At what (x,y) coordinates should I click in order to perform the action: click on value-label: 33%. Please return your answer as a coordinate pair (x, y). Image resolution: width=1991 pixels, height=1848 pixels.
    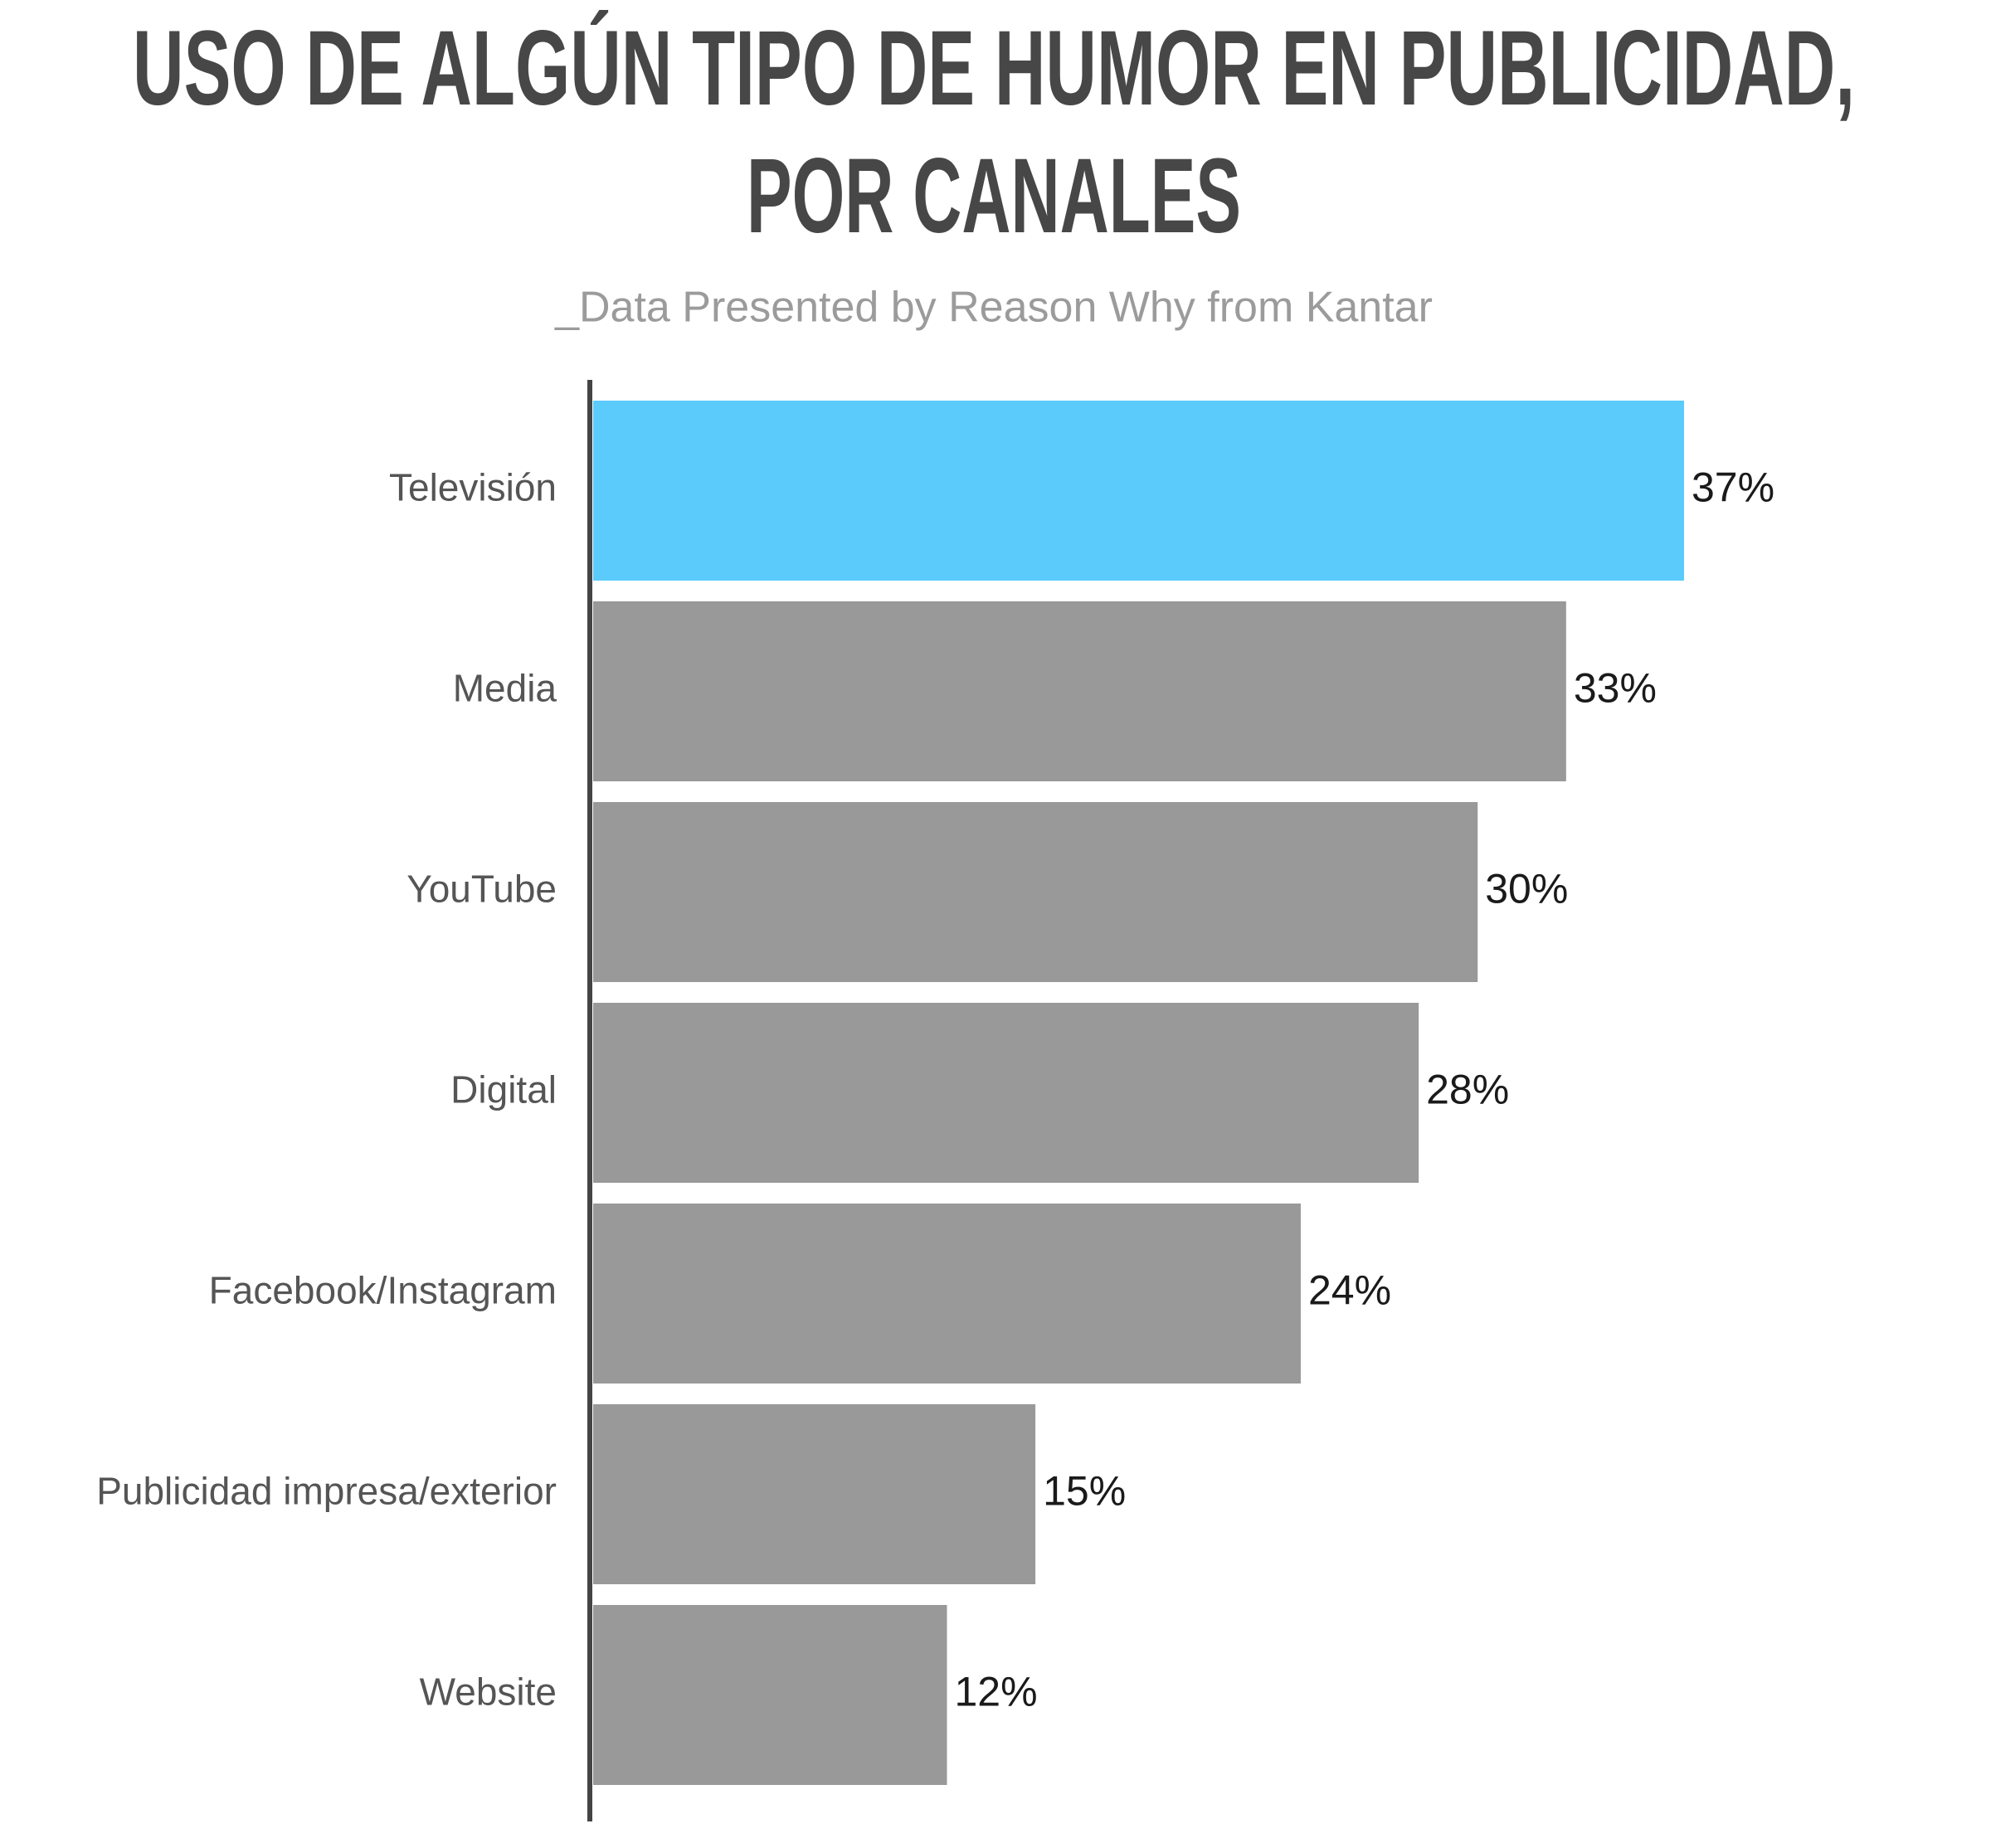
    Looking at the image, I should click on (1615, 688).